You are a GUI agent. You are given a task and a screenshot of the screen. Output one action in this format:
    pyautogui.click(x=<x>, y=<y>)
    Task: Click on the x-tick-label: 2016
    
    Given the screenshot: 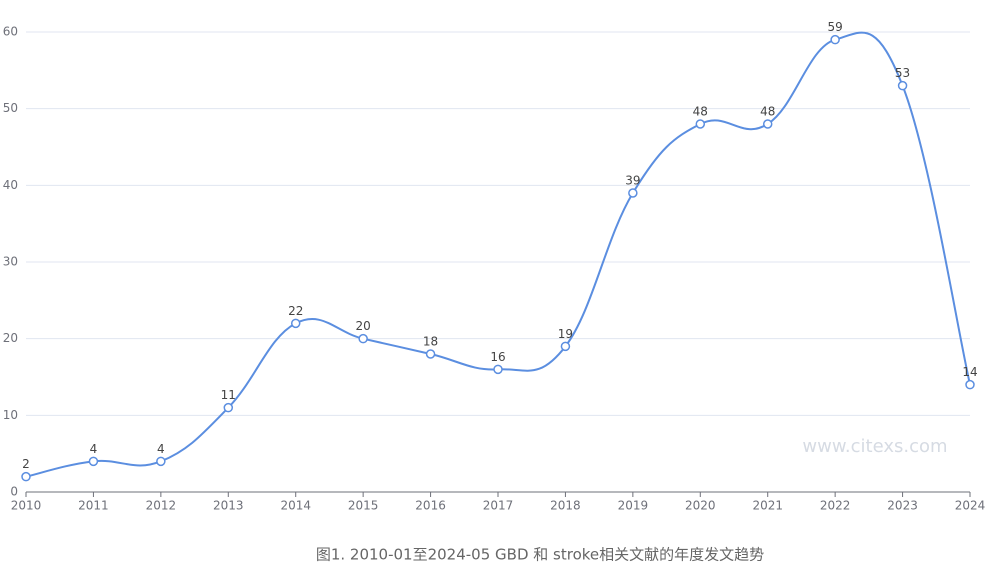 What is the action you would take?
    pyautogui.click(x=430, y=506)
    